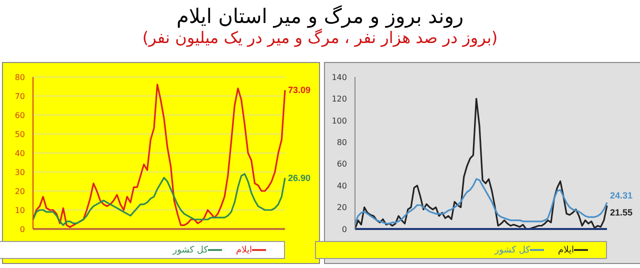 The height and width of the screenshot is (268, 640). I want to click on chart-title: روند بروز و مرگ و میر استان ایلام, so click(320, 15).